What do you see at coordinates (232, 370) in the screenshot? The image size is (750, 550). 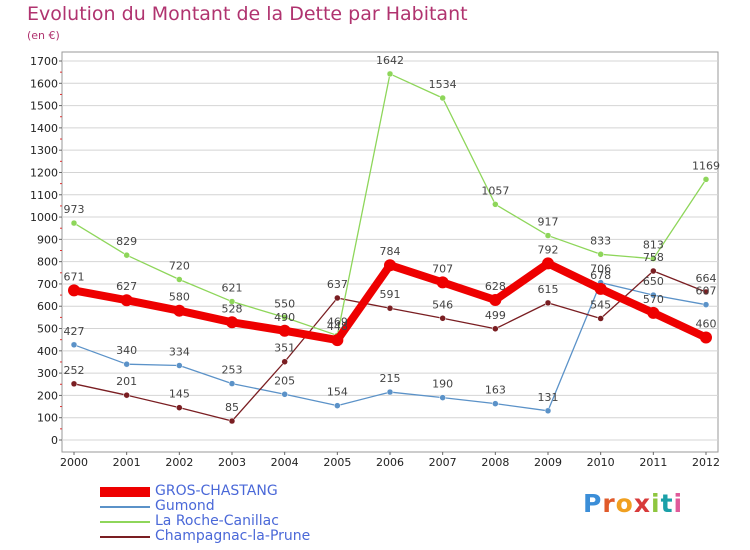 I see `data-label: 253` at bounding box center [232, 370].